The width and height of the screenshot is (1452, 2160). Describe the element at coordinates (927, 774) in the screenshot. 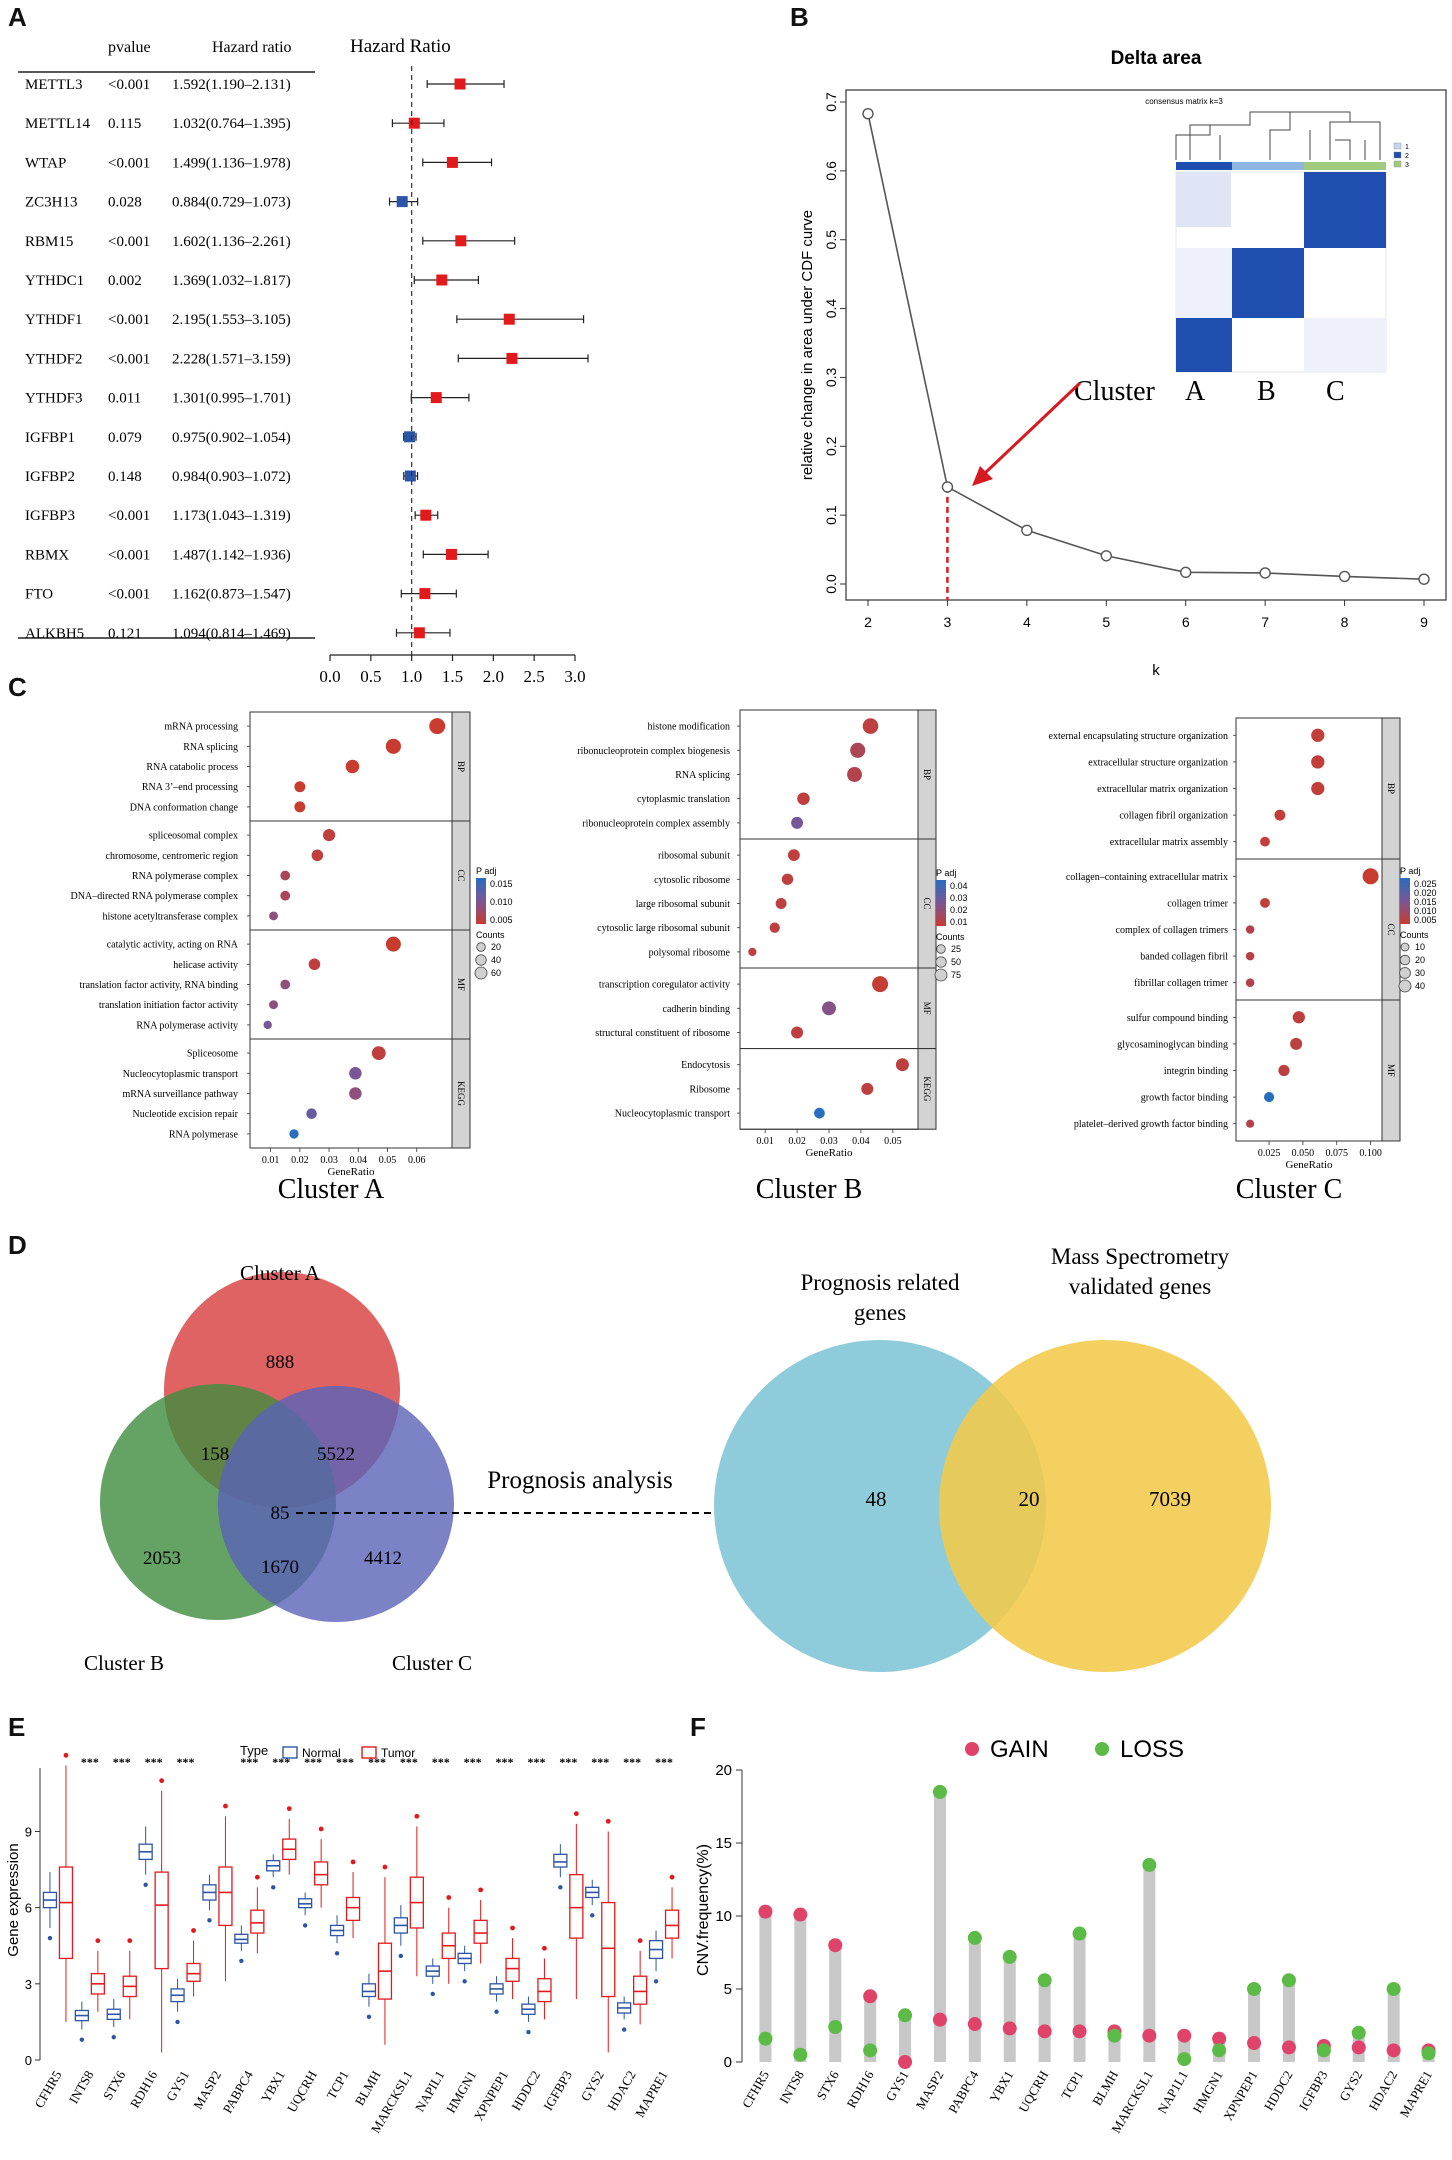

I see `facet-strip-label: BP` at that location.